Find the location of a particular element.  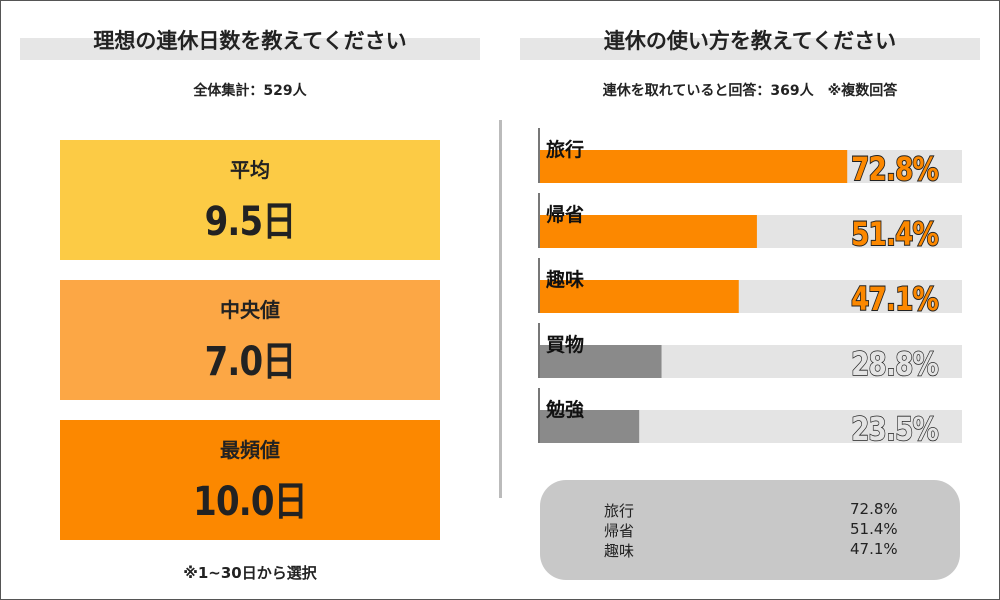

legend-label-hobby: 趣味 is located at coordinates (619, 551).